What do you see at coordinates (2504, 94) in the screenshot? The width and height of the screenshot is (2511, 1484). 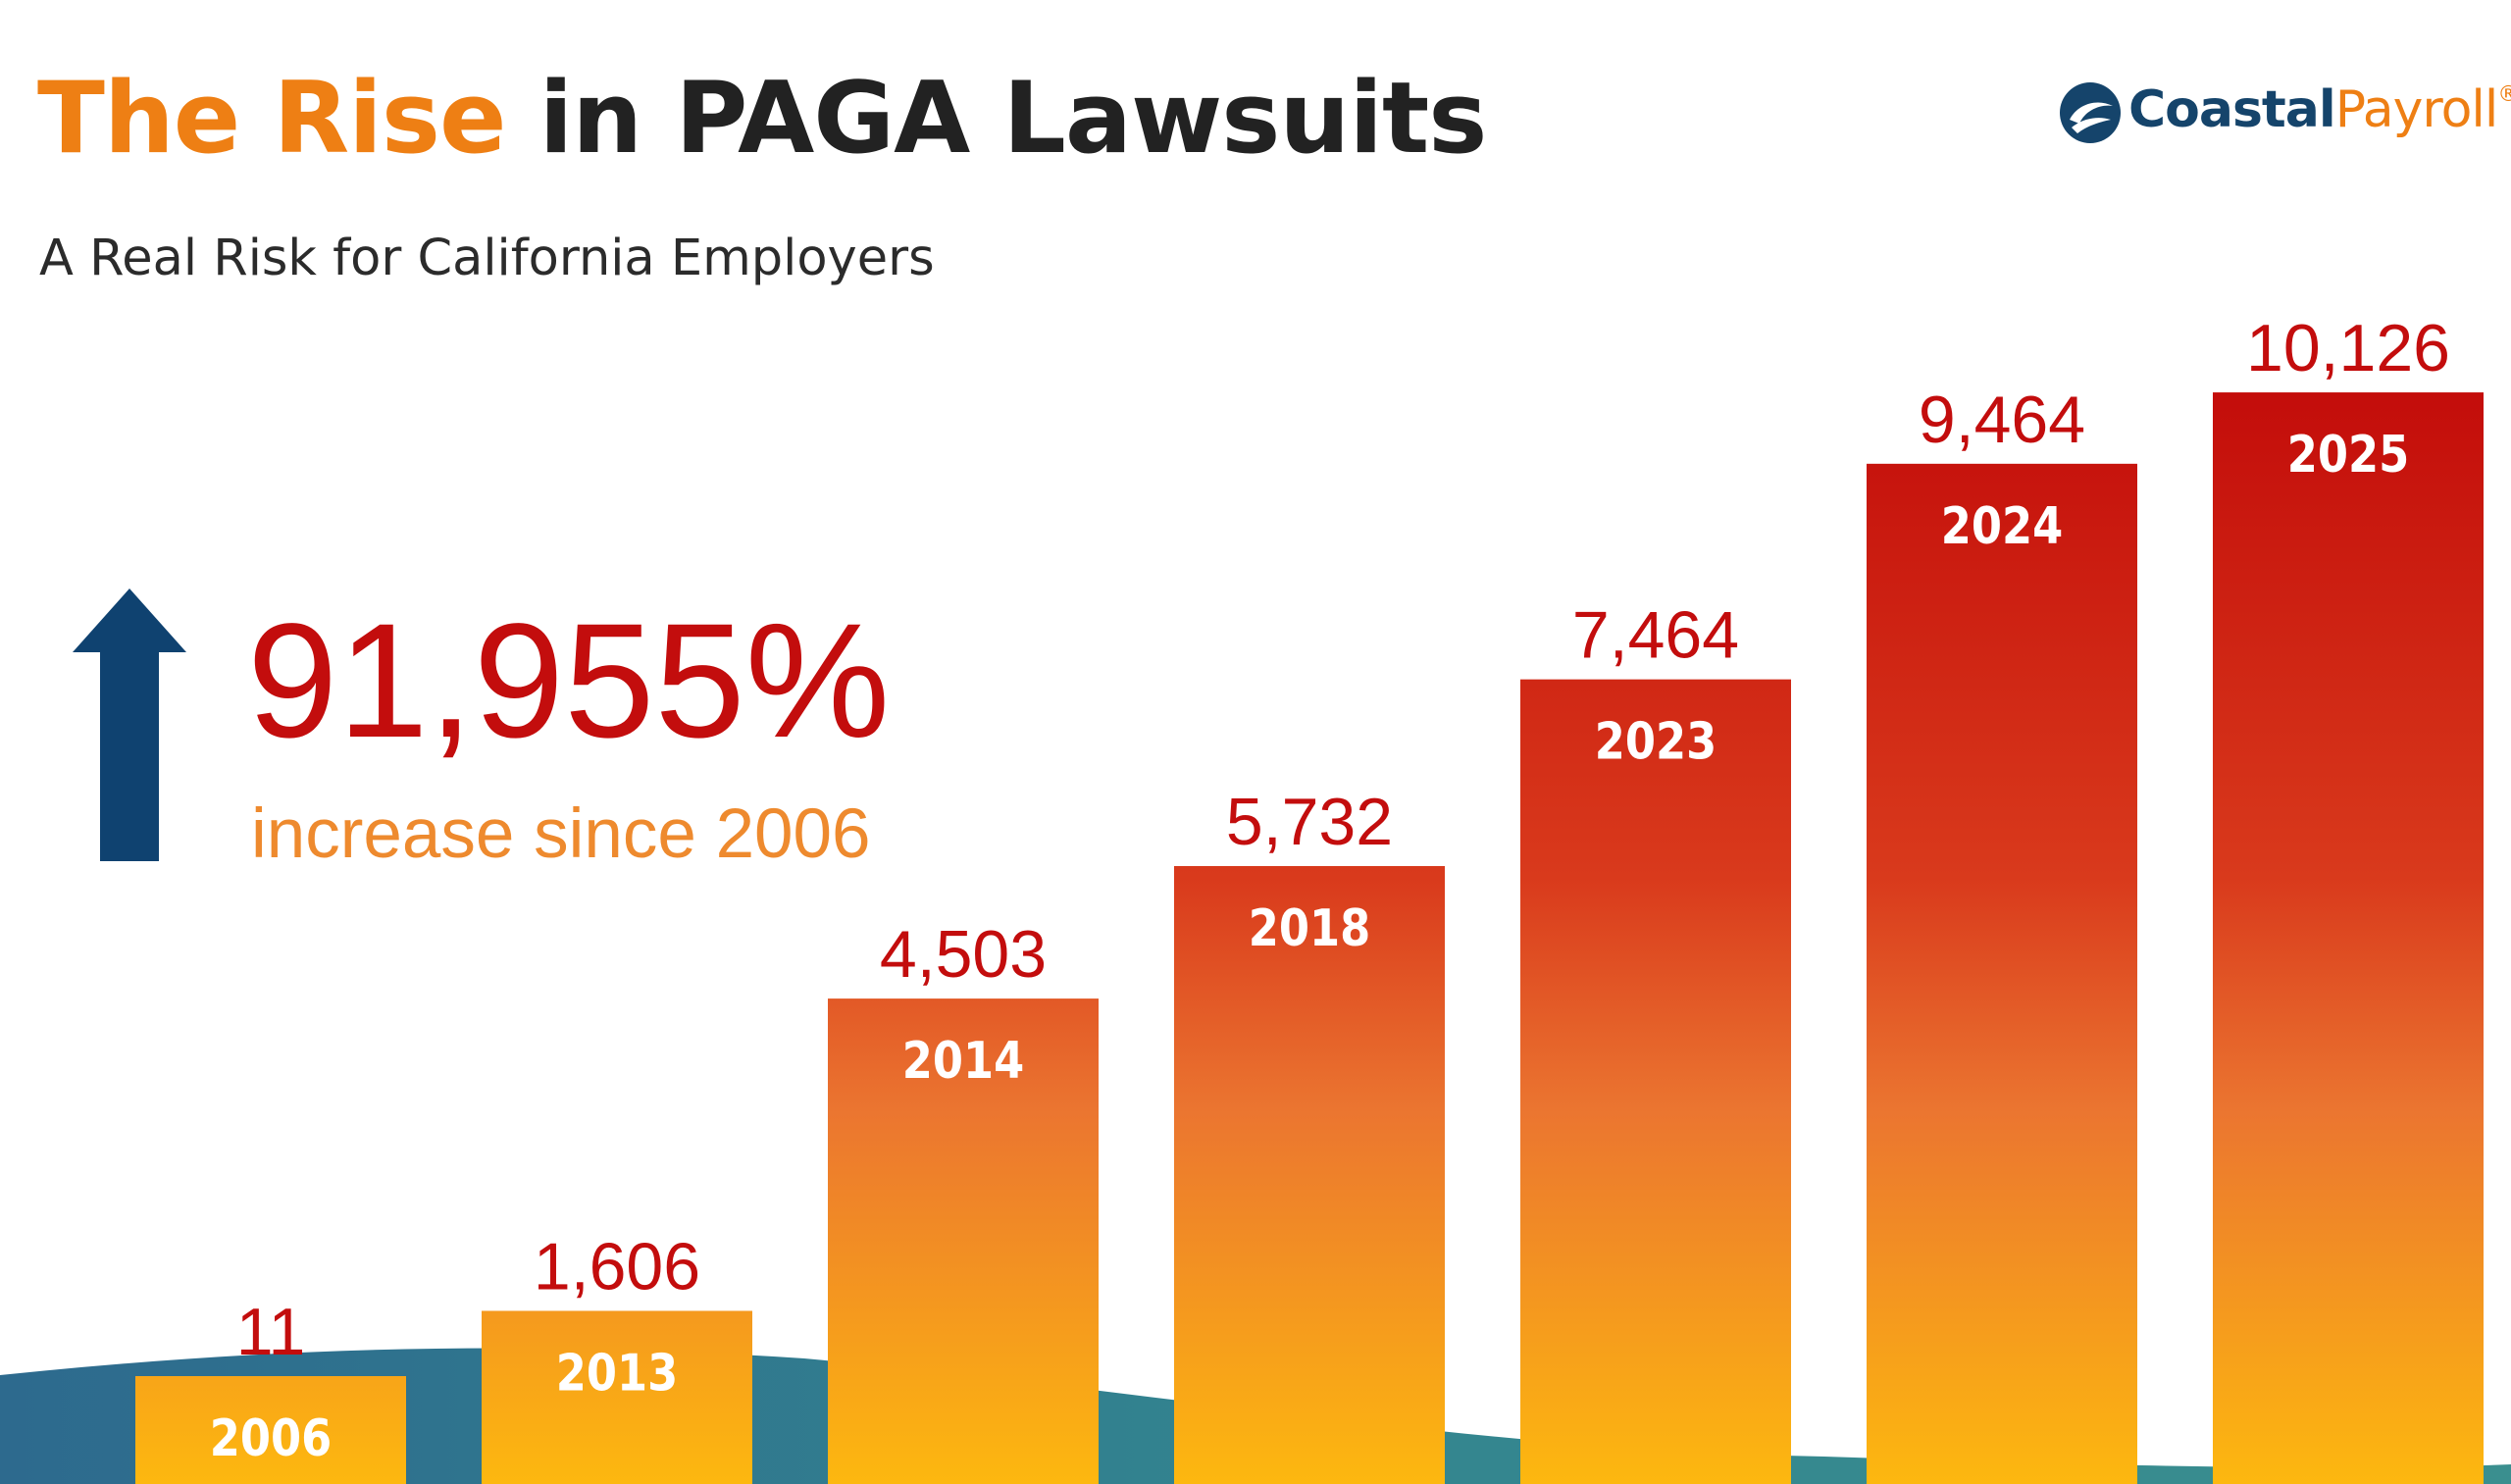 I see `logo-registered-mark: ®` at bounding box center [2504, 94].